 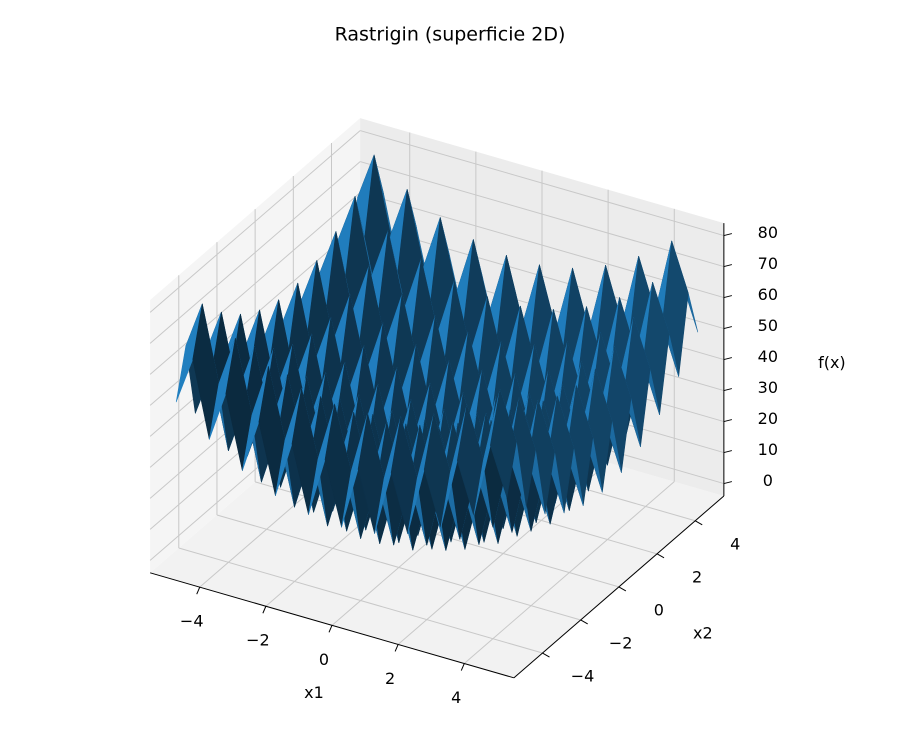 What do you see at coordinates (768, 449) in the screenshot?
I see `z-tick-label: 10` at bounding box center [768, 449].